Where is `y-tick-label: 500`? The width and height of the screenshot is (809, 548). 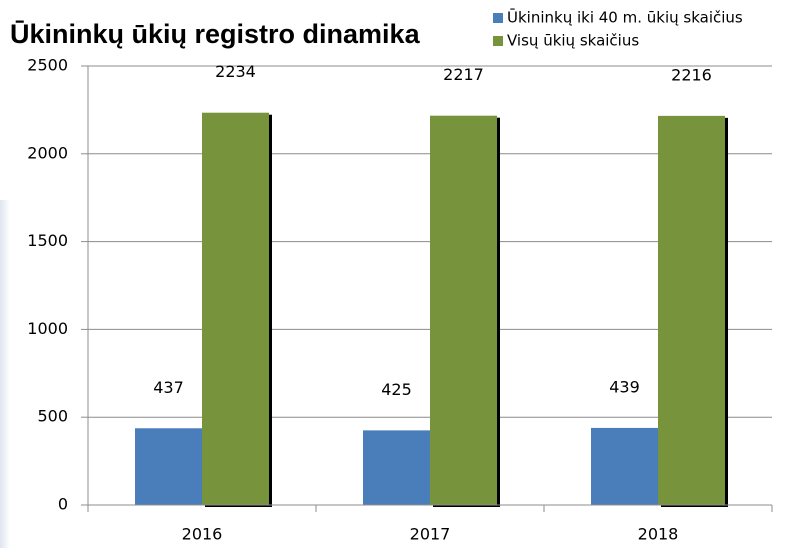
y-tick-label: 500 is located at coordinates (52, 416).